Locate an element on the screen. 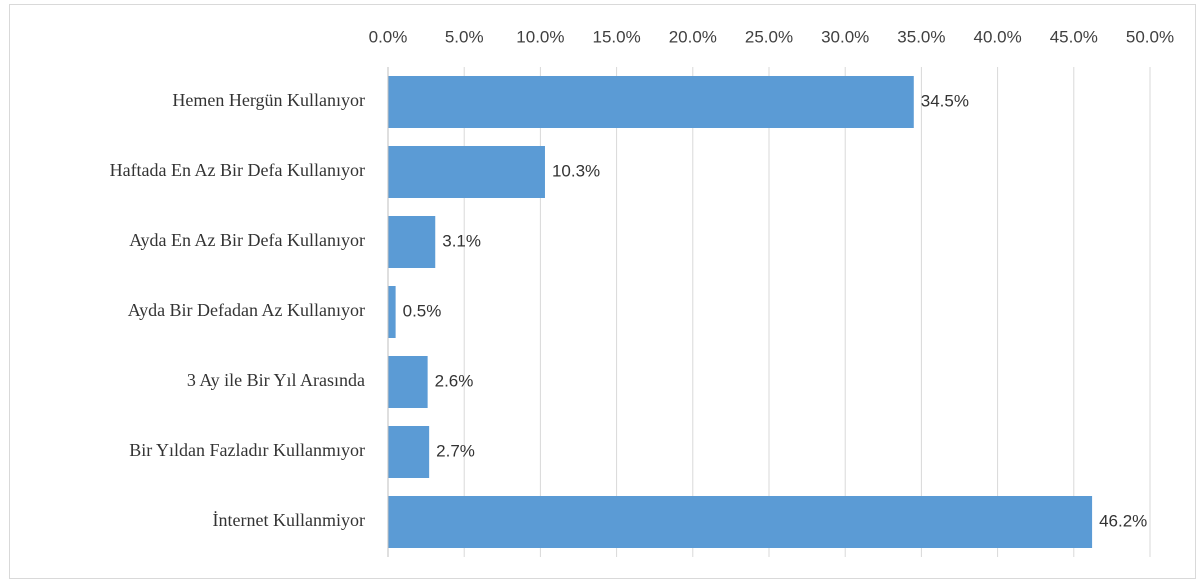 This screenshot has height=585, width=1202. x-tick-label: 45.0% is located at coordinates (1074, 36).